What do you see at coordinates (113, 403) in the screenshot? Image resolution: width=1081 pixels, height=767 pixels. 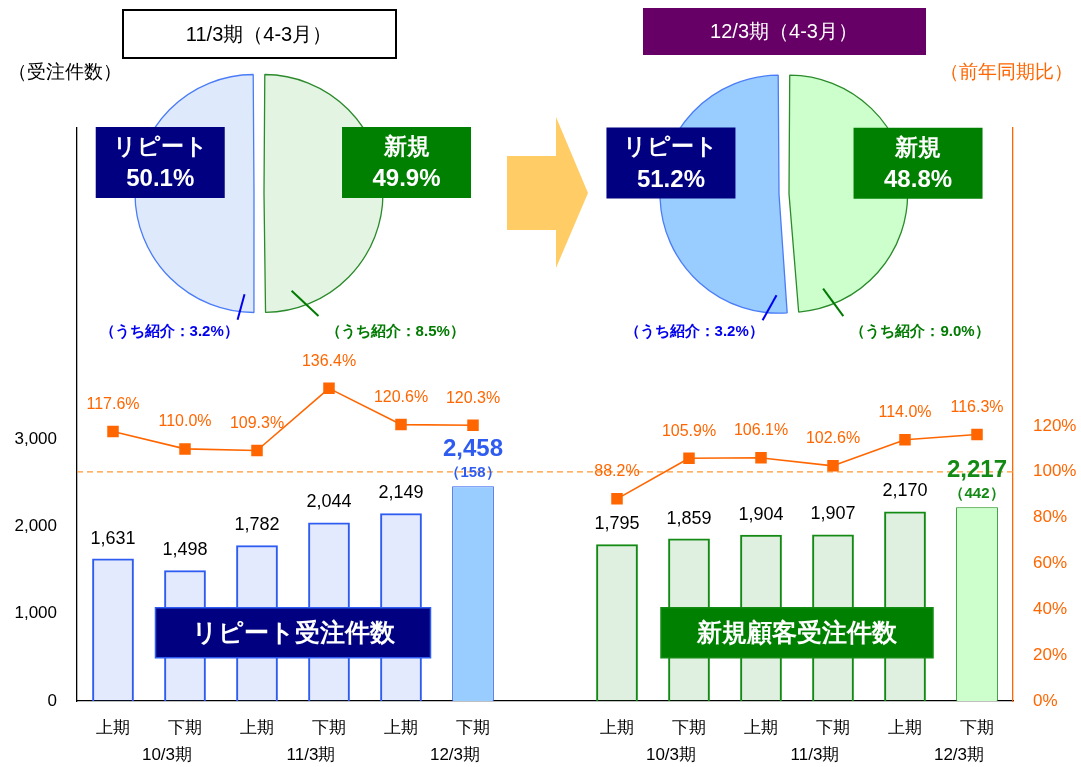 I see `data-label: 117.6%` at bounding box center [113, 403].